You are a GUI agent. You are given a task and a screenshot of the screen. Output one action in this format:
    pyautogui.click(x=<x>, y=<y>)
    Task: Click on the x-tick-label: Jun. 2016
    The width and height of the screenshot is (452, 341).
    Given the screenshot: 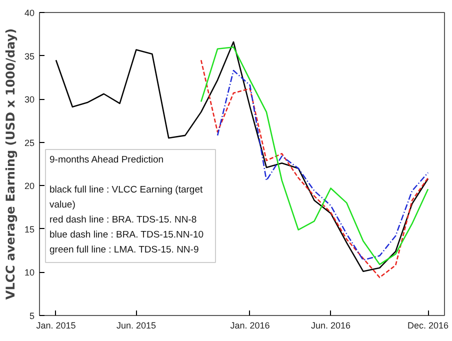 What is the action you would take?
    pyautogui.click(x=330, y=325)
    